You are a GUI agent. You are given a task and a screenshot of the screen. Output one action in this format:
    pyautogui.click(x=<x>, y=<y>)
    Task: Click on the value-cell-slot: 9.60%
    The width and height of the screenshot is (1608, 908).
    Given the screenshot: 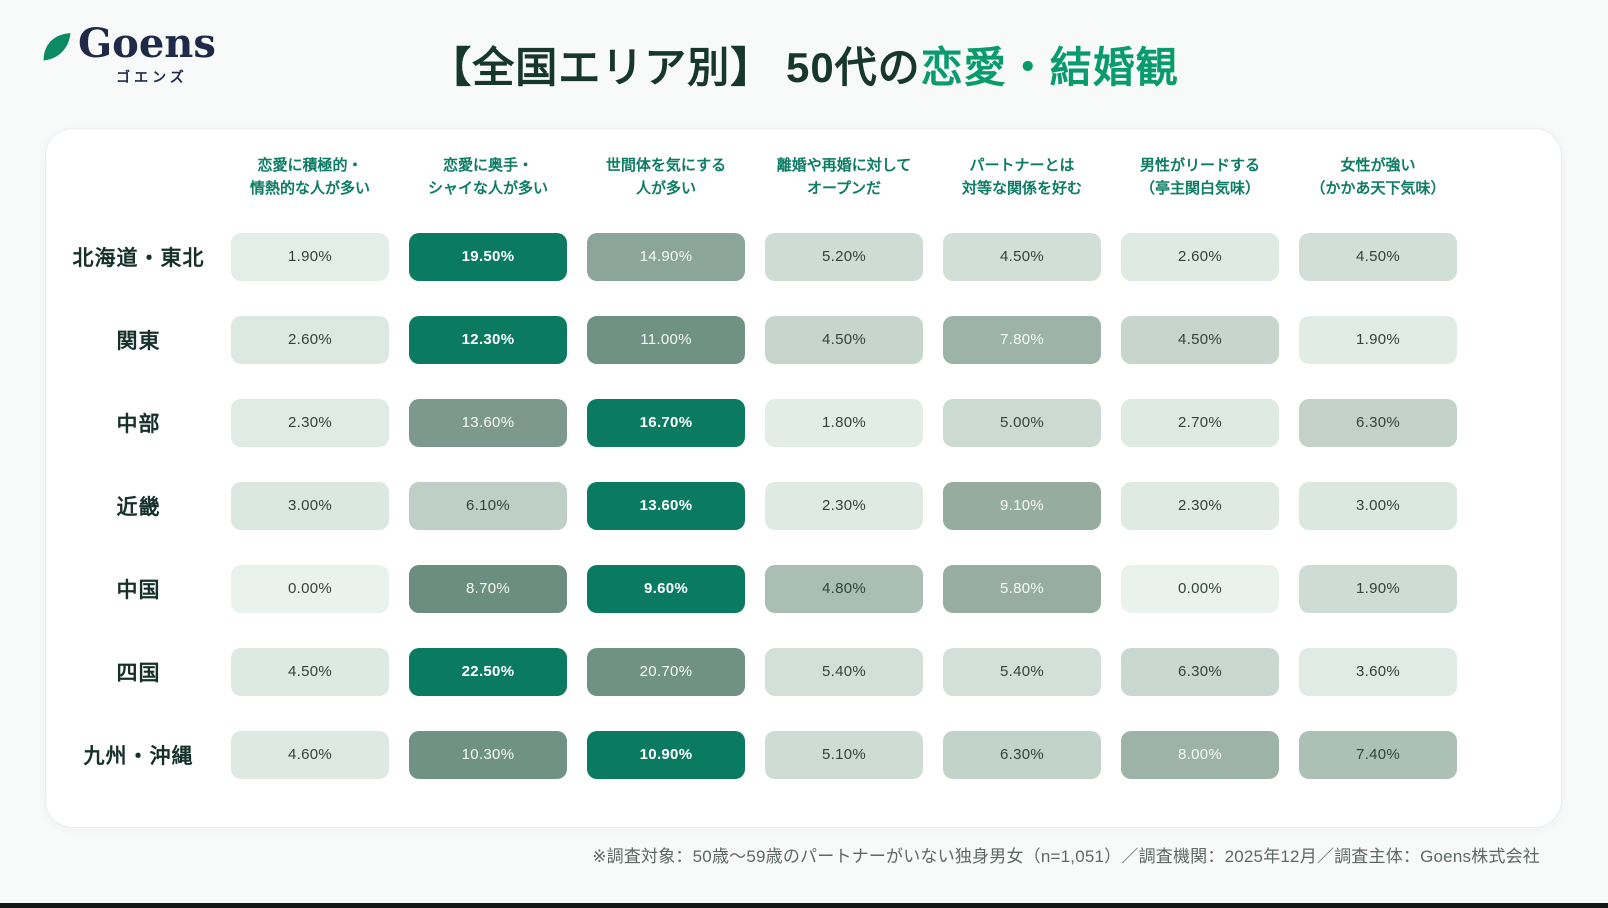 What is the action you would take?
    pyautogui.click(x=666, y=588)
    